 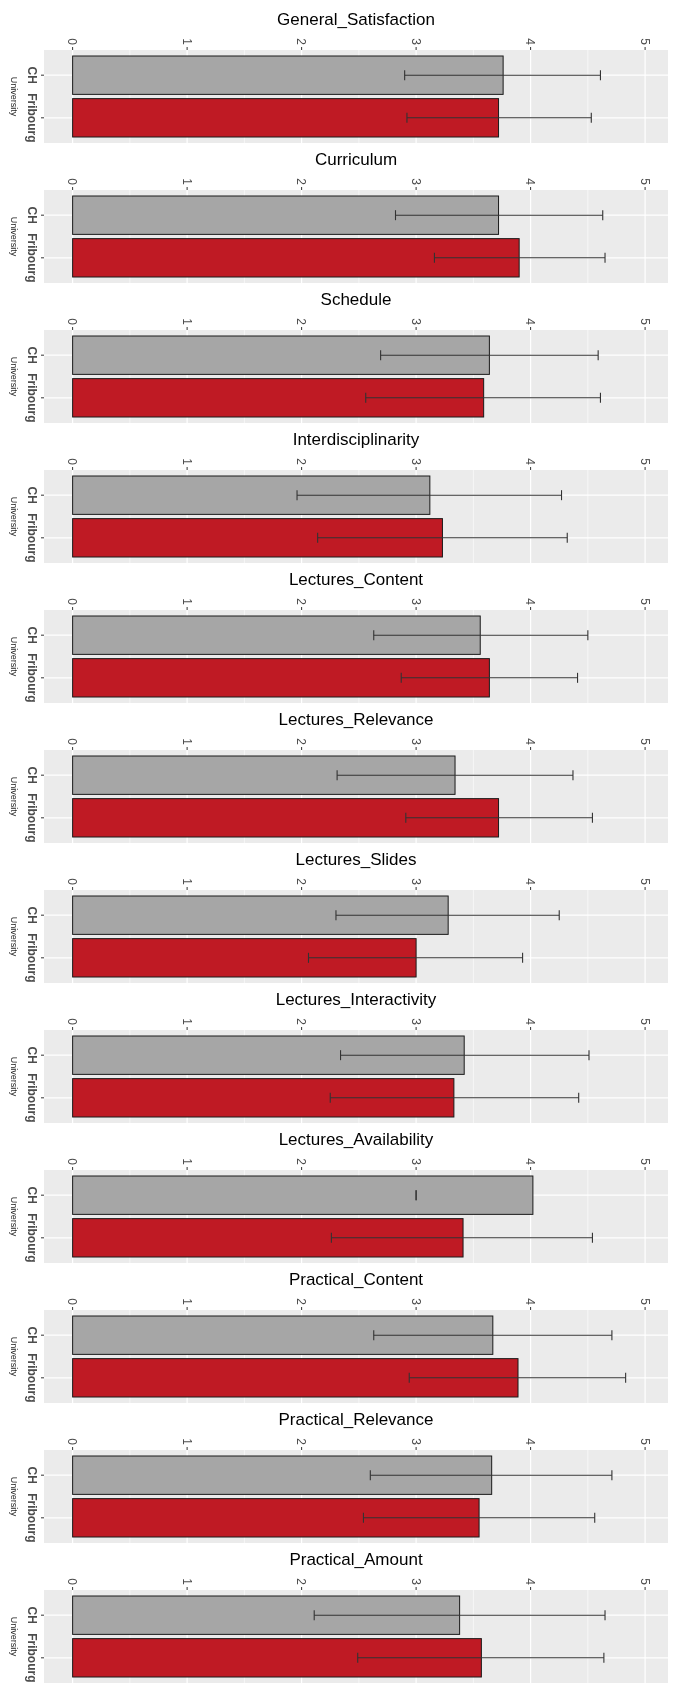 What do you see at coordinates (356, 439) in the screenshot?
I see `chart-title: Interdisciplinarity` at bounding box center [356, 439].